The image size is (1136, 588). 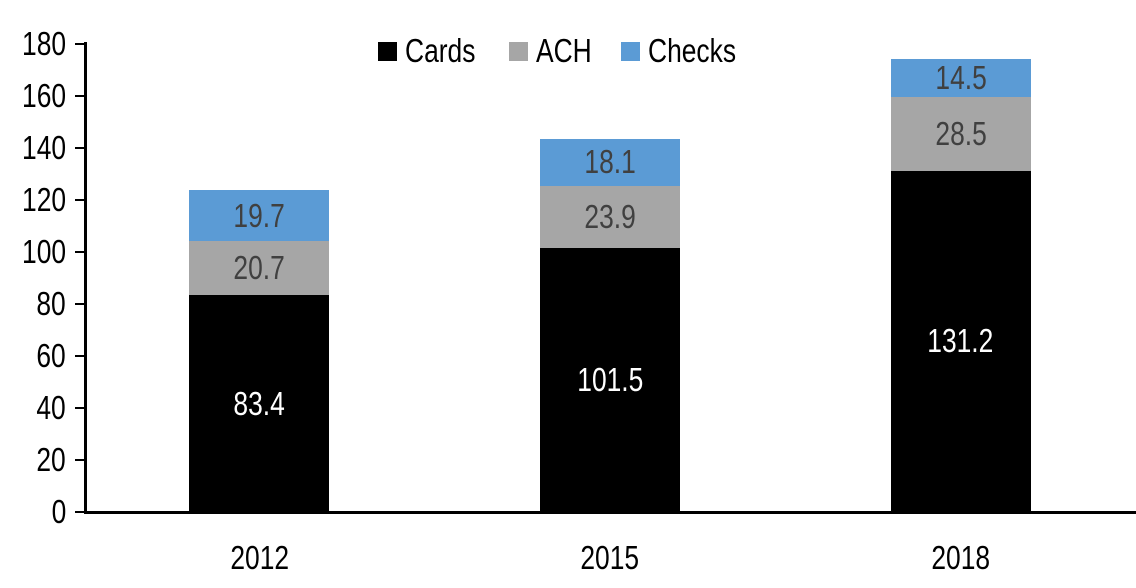 I want to click on segment-value-label: 101.5, so click(x=610, y=379).